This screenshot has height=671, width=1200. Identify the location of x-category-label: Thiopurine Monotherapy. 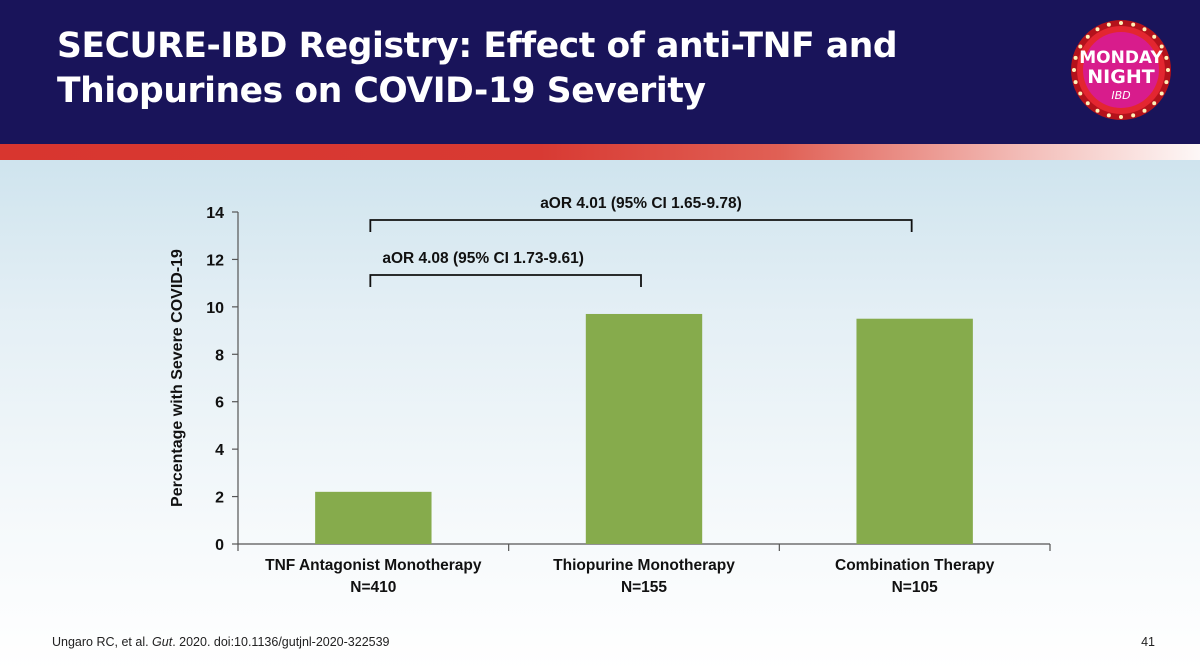
(644, 565).